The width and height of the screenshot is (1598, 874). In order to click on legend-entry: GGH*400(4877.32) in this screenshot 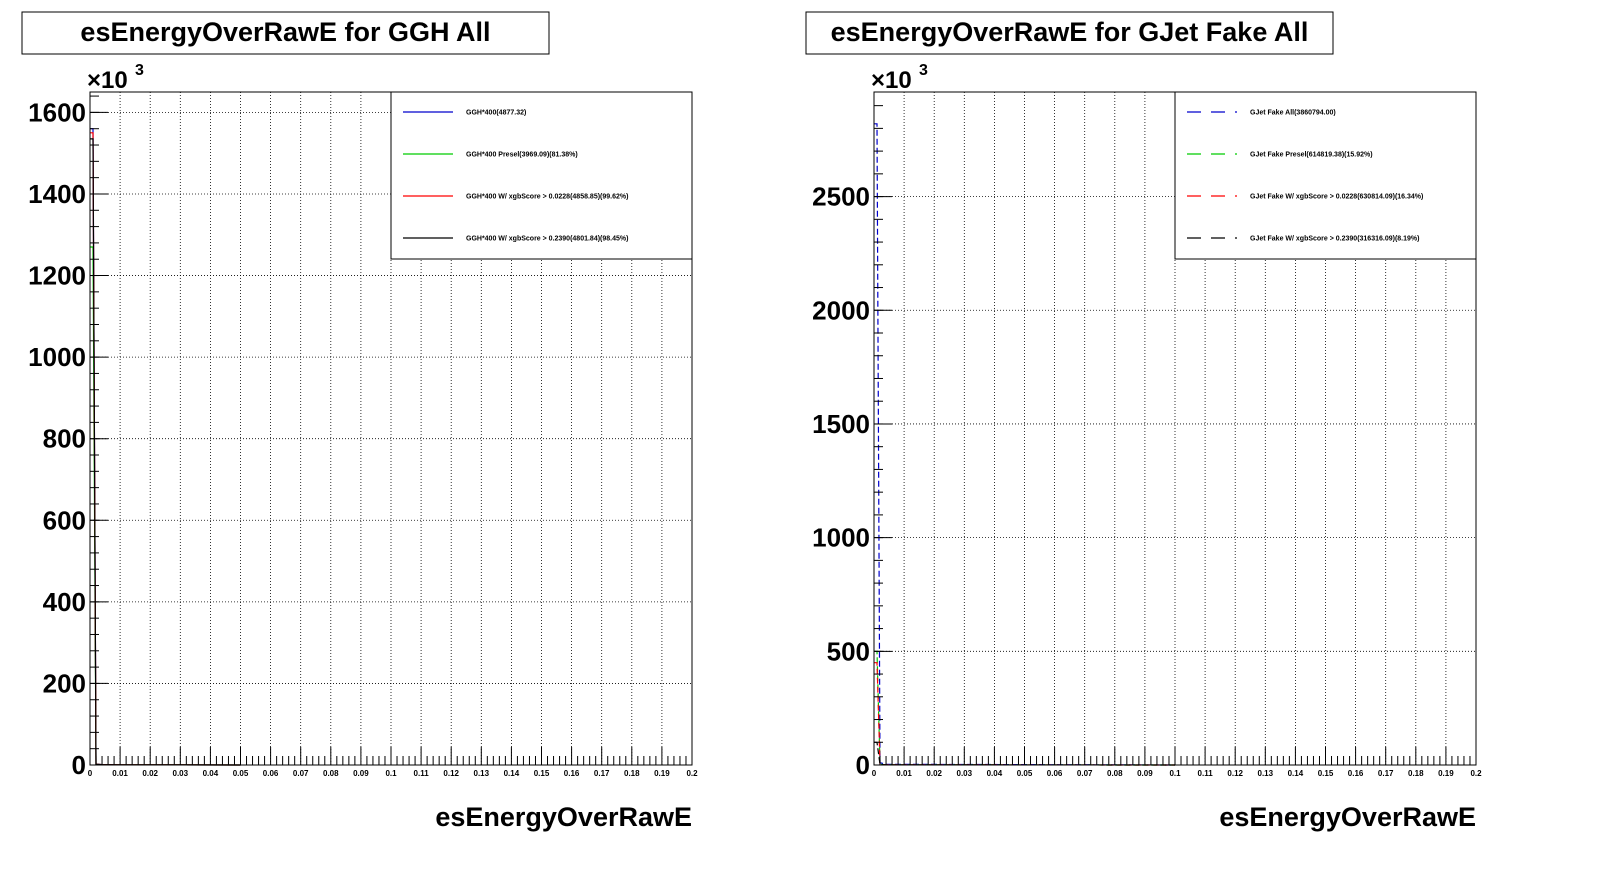, I will do `click(496, 113)`.